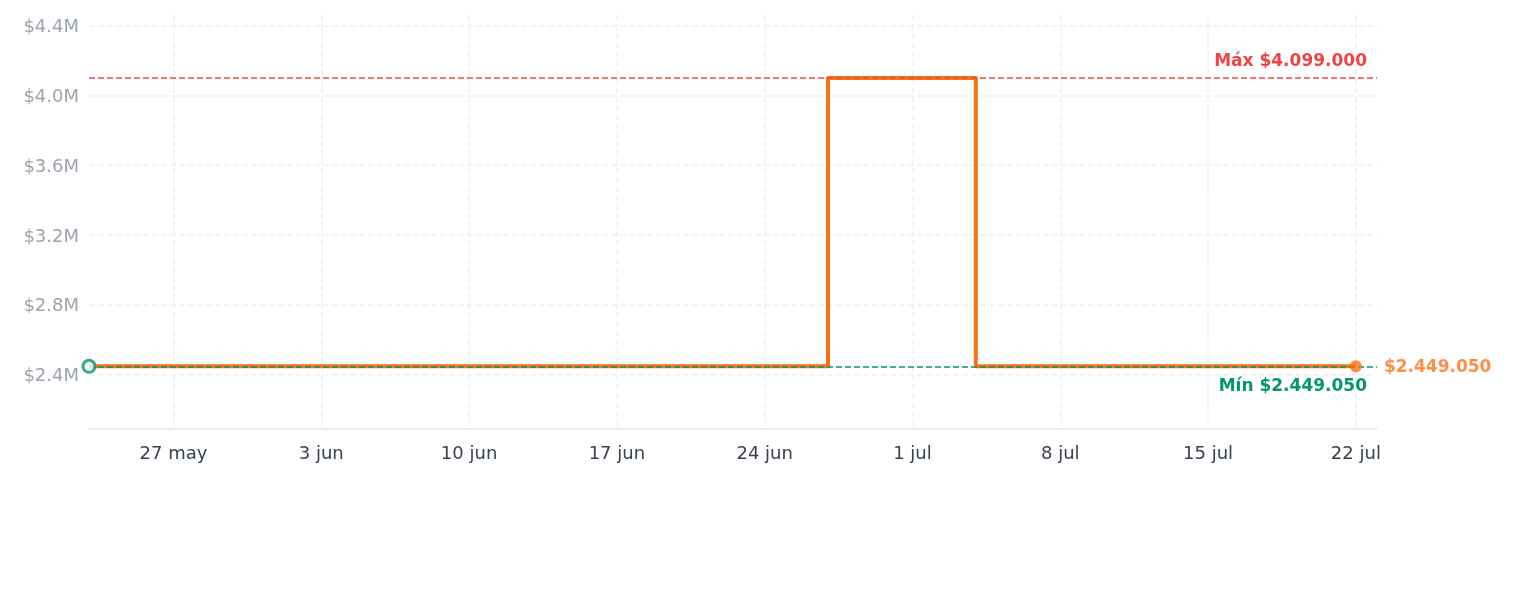  What do you see at coordinates (51, 95) in the screenshot?
I see `y-tick-label: $4.0M` at bounding box center [51, 95].